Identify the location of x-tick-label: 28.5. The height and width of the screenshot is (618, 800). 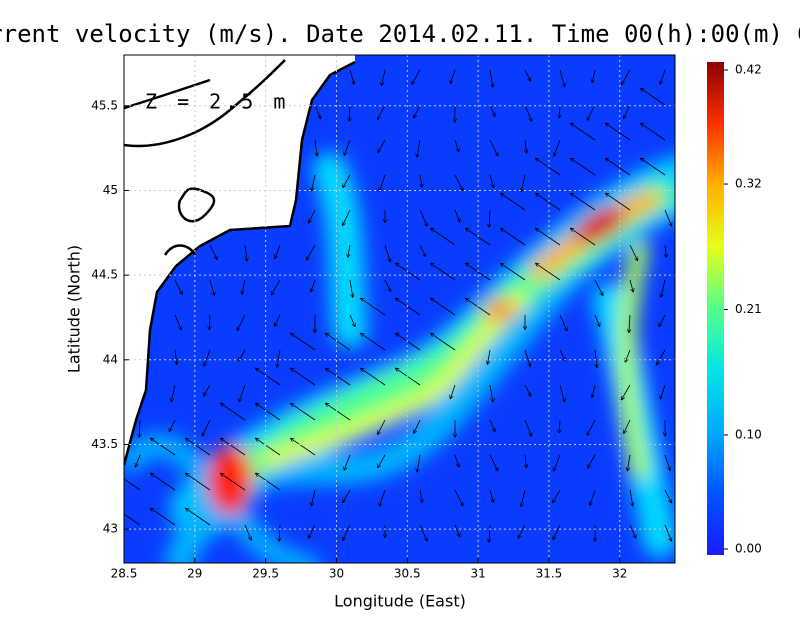
(124, 574).